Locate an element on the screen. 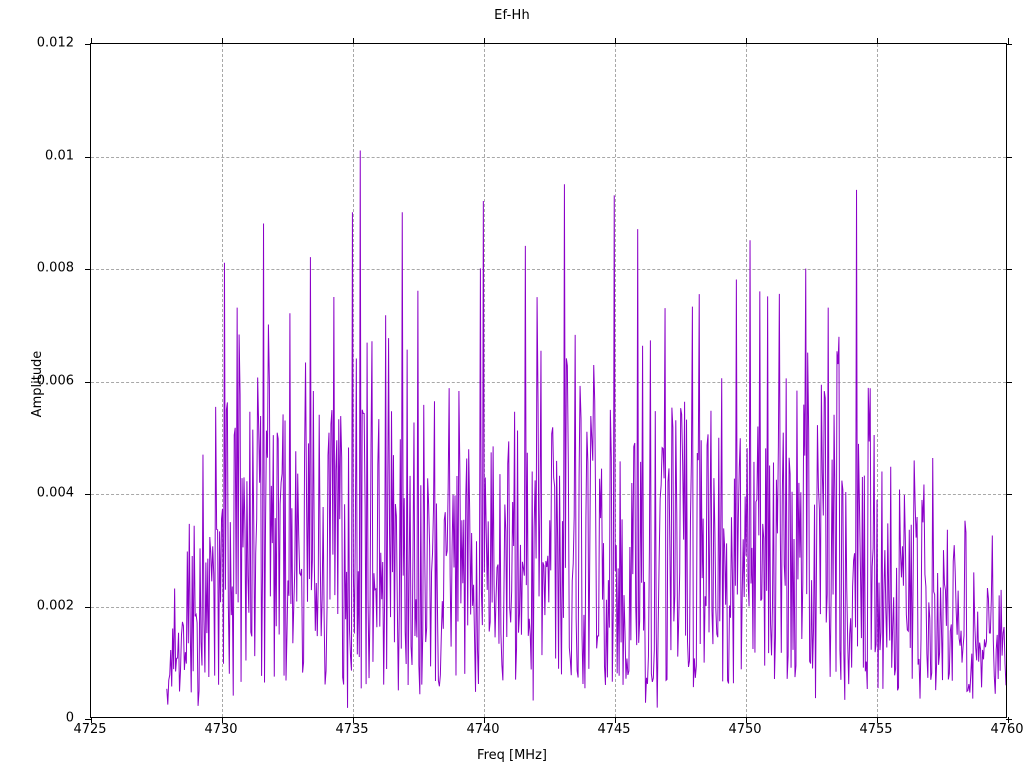  y-tick-label: 0.006 is located at coordinates (55, 380).